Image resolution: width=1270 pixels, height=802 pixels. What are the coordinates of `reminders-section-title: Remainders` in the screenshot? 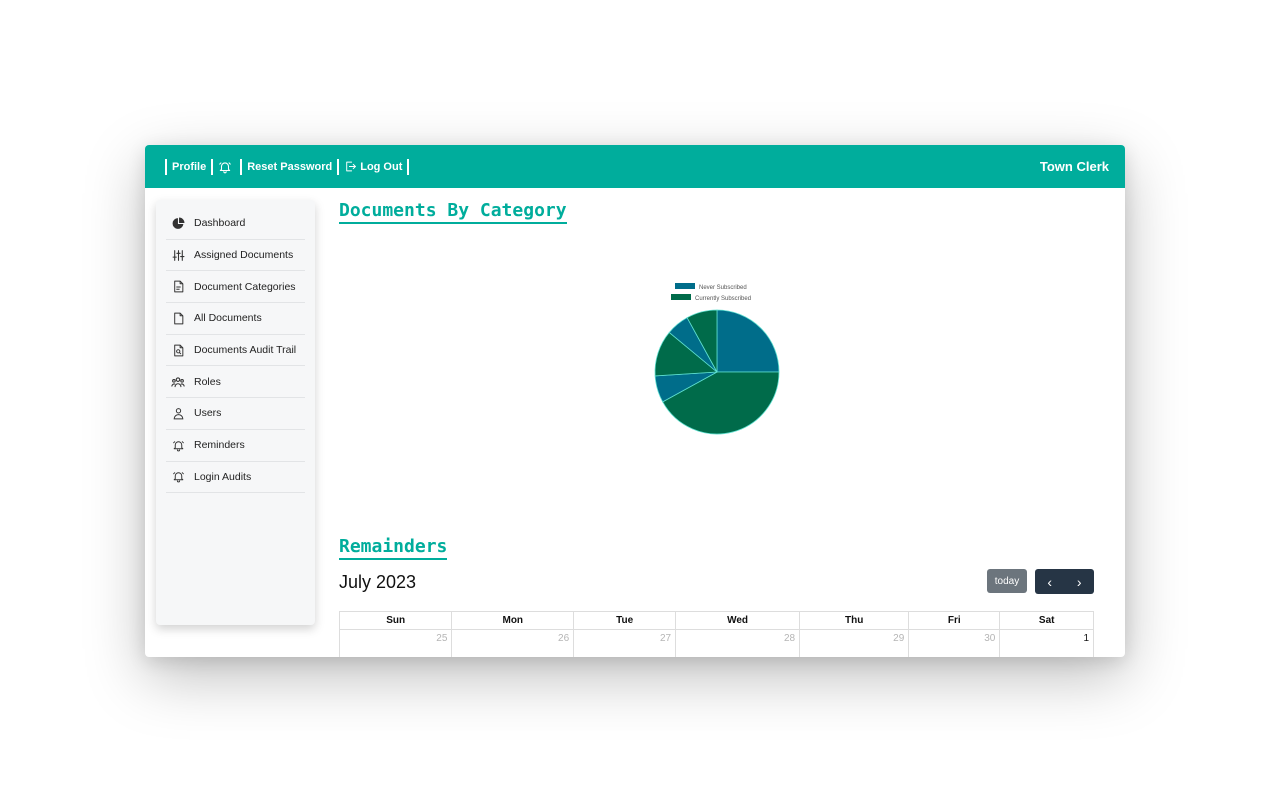 It's located at (393, 548).